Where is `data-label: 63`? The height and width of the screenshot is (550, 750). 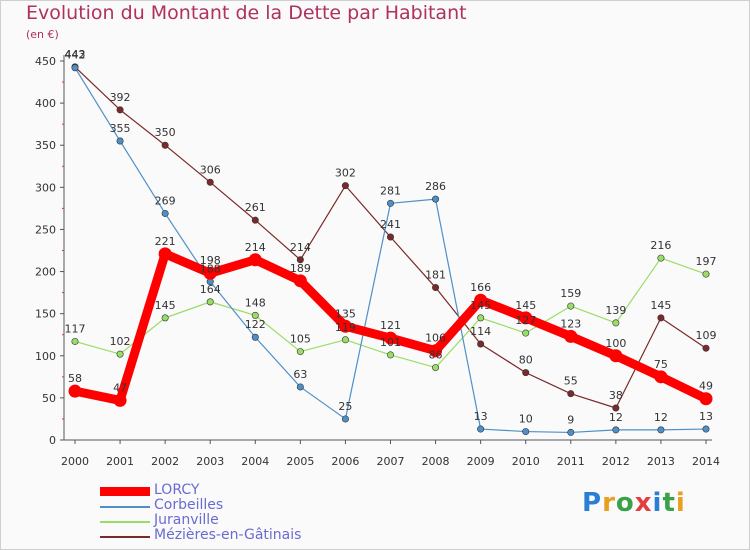 data-label: 63 is located at coordinates (300, 374).